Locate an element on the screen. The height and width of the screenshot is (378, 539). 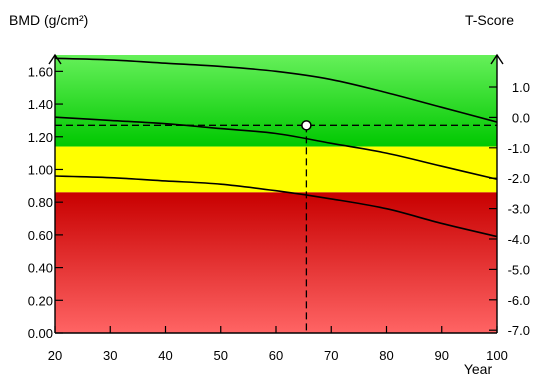
x-axis-ticks: 20 30 40 50 60 70 80 90 100 is located at coordinates (278, 344).